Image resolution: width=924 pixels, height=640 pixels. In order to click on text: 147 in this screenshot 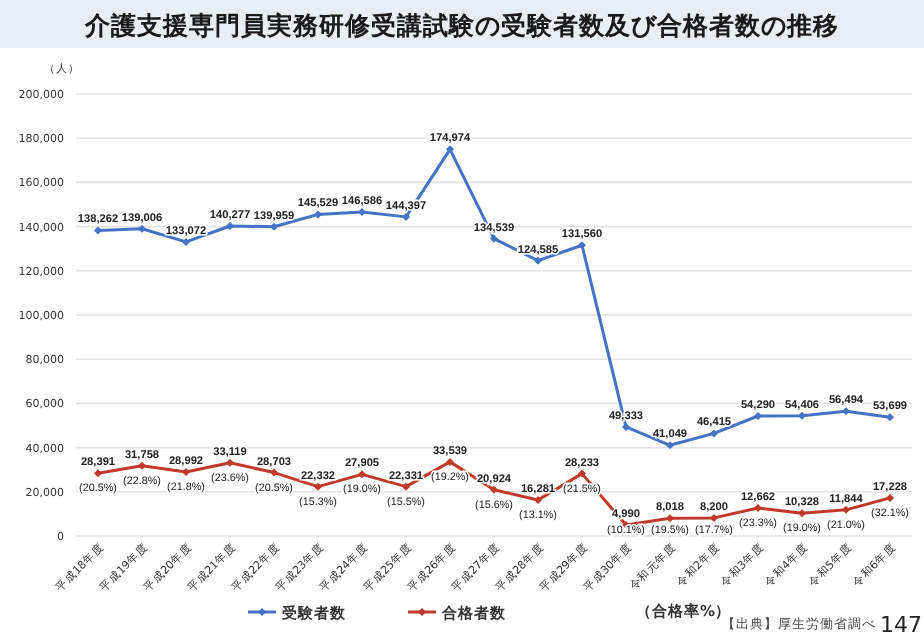, I will do `click(901, 625)`.